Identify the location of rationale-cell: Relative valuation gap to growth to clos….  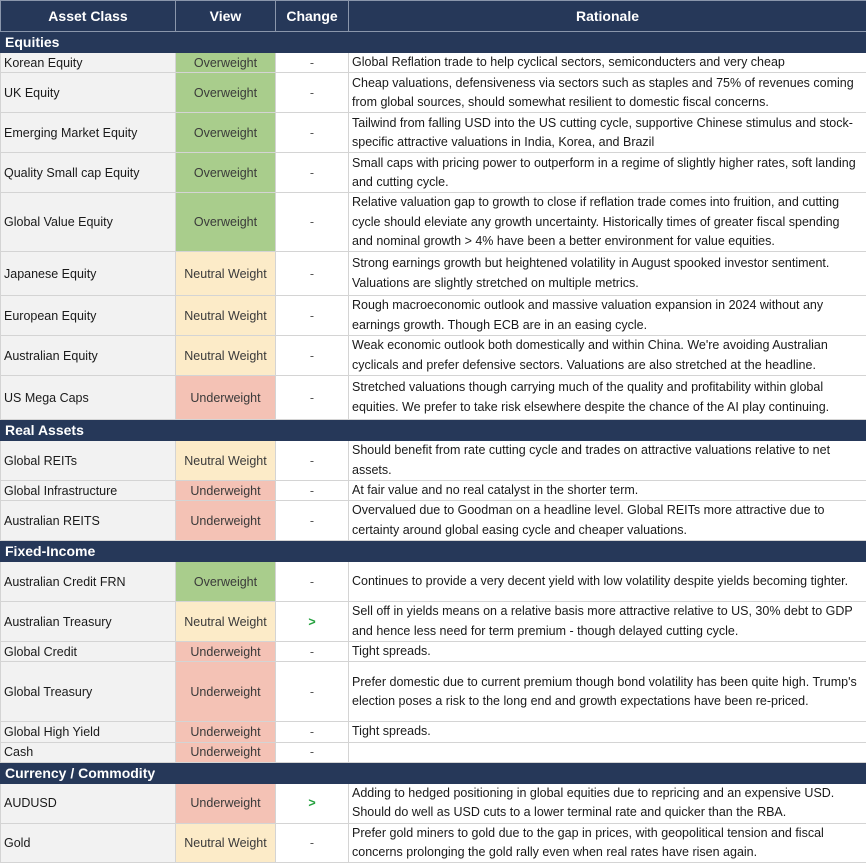
(607, 222).